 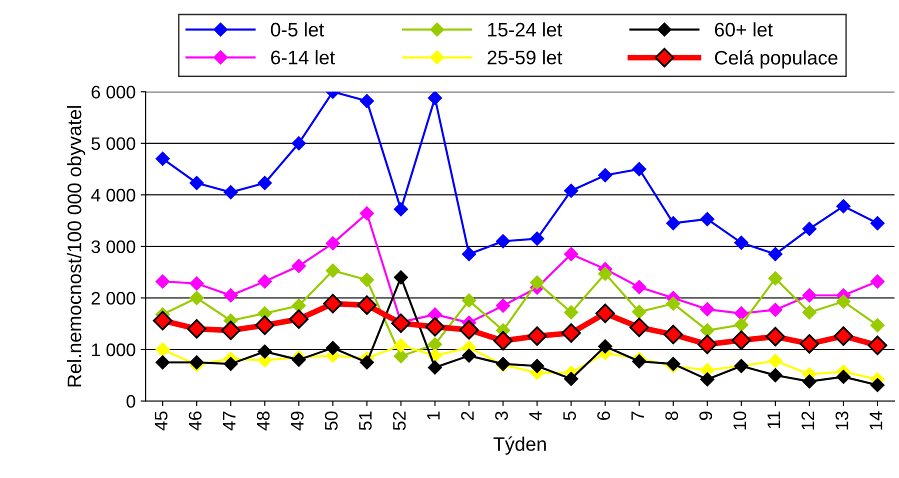 What do you see at coordinates (113, 143) in the screenshot?
I see `y-tick-label: 5 000` at bounding box center [113, 143].